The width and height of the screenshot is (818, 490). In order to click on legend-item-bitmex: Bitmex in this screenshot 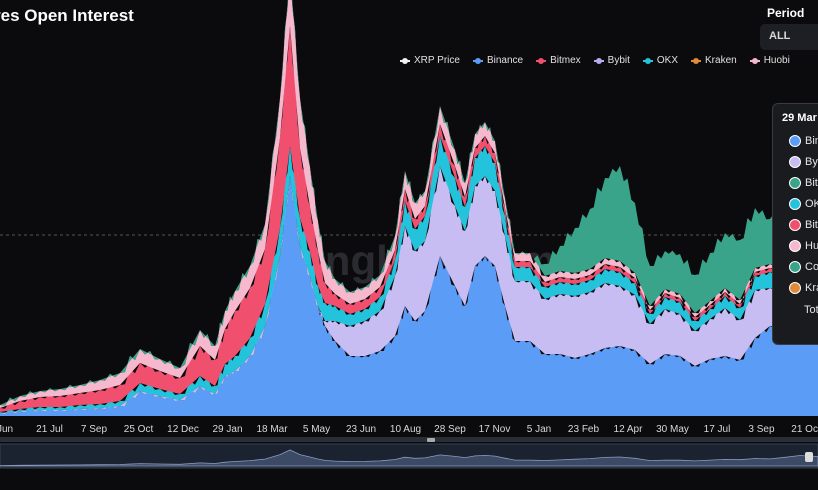, I will do `click(558, 60)`.